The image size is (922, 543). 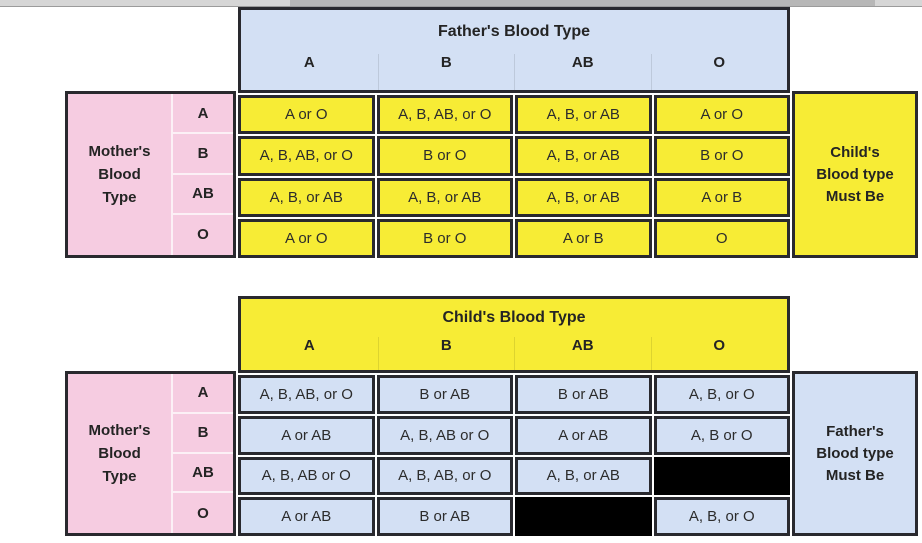 What do you see at coordinates (855, 152) in the screenshot?
I see `result-label-line: Child's` at bounding box center [855, 152].